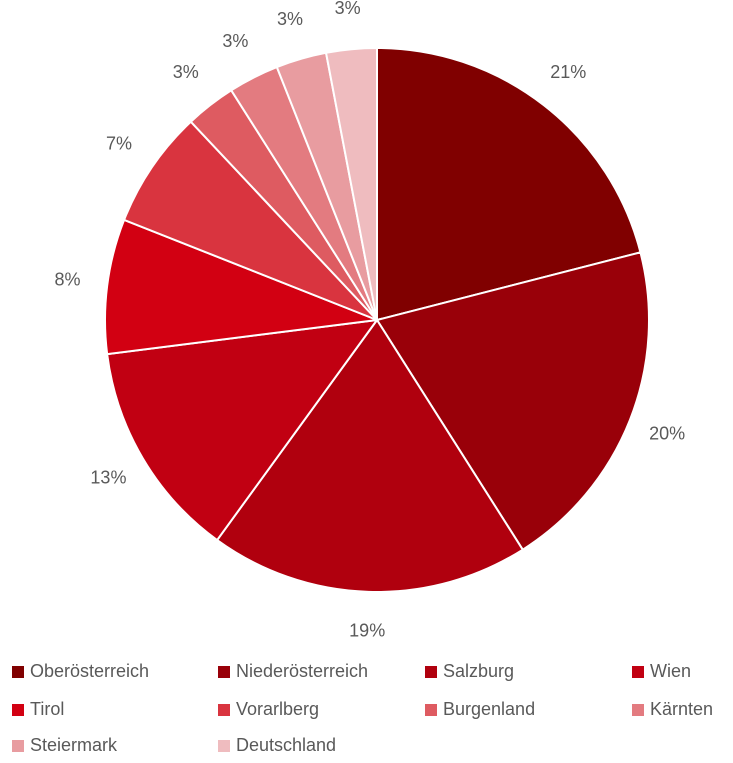 Image resolution: width=733 pixels, height=763 pixels. I want to click on legend-label: Niederösterreich, so click(302, 671).